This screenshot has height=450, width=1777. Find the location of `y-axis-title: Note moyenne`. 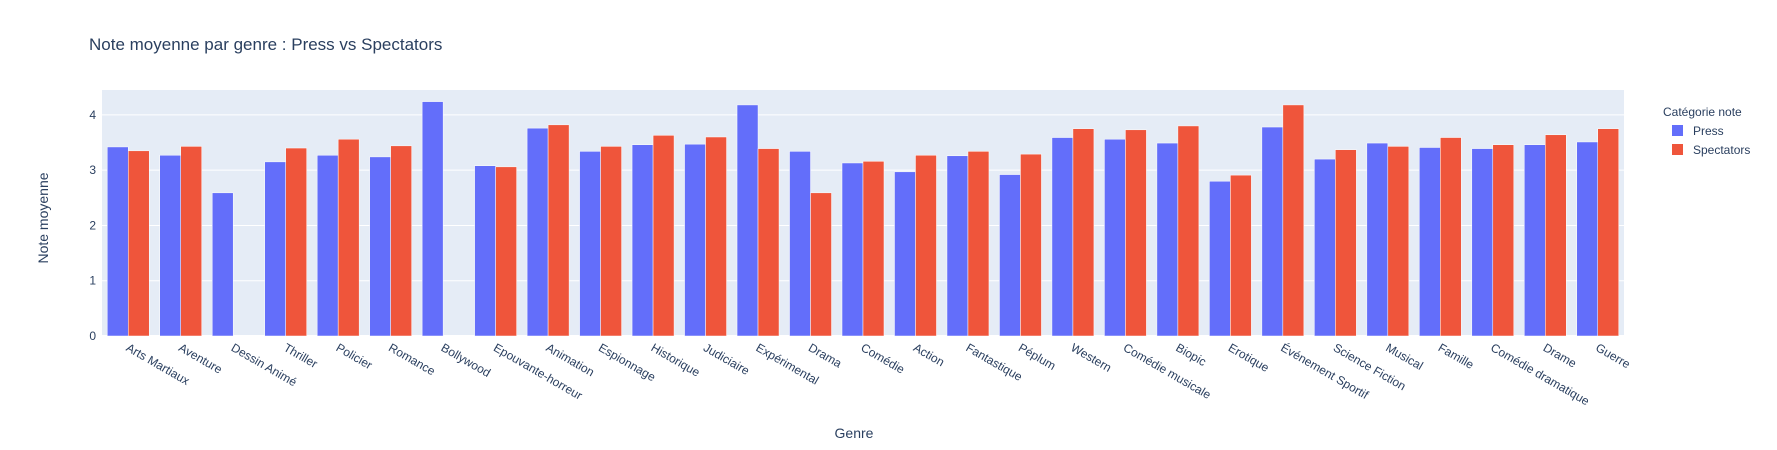

y-axis-title: Note moyenne is located at coordinates (43, 217).